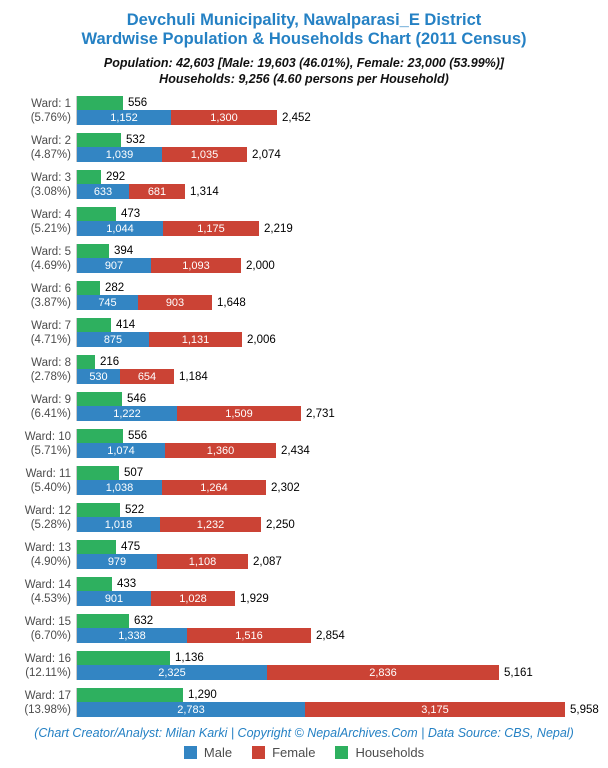  Describe the element at coordinates (342, 547) in the screenshot. I see `households-bar-line: 475` at that location.